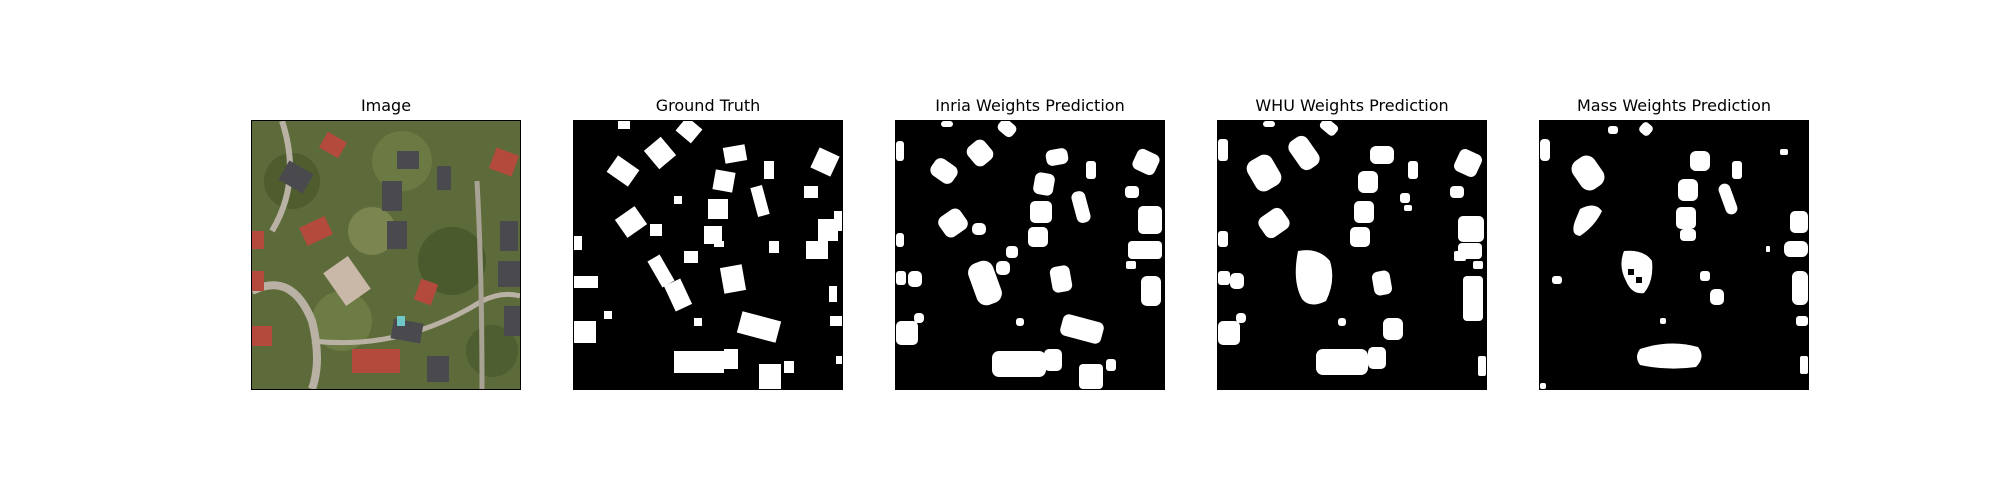  What do you see at coordinates (1673, 105) in the screenshot?
I see `panel-title: Mass Weights Prediction` at bounding box center [1673, 105].